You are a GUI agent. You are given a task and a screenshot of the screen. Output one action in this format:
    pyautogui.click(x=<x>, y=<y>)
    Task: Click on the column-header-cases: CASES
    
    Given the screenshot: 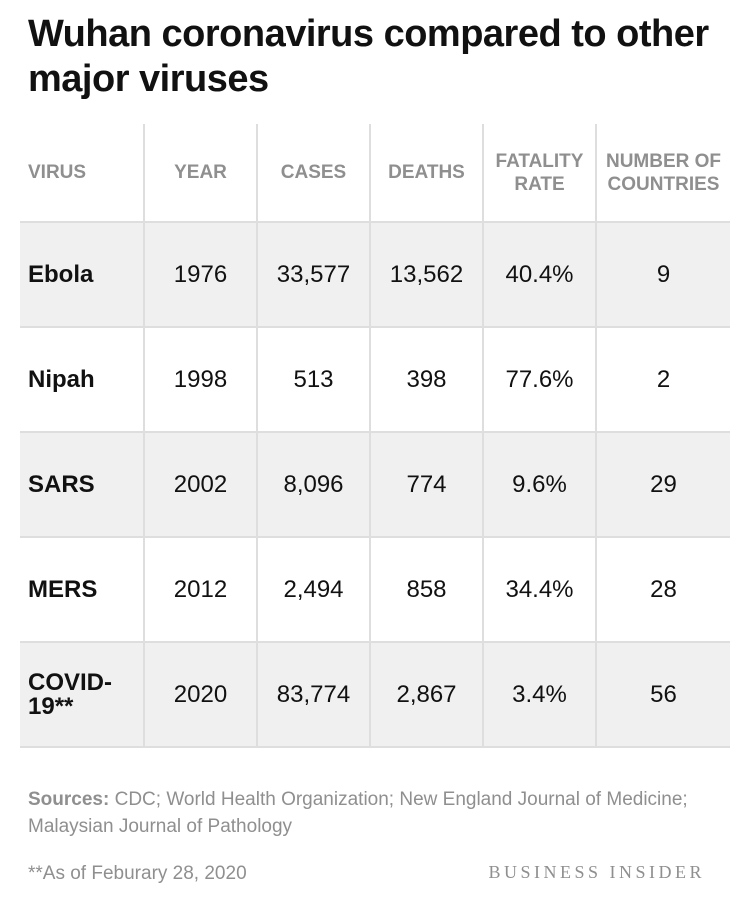 What is the action you would take?
    pyautogui.click(x=314, y=173)
    